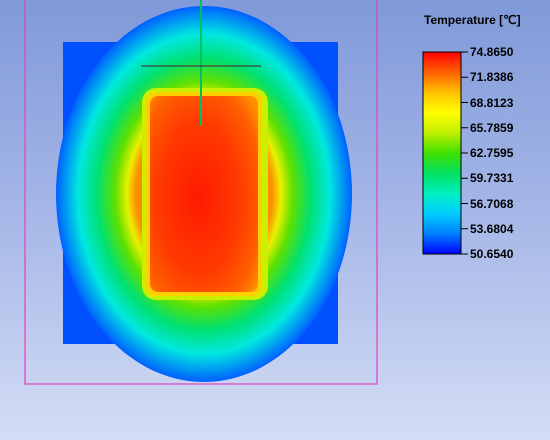  What do you see at coordinates (492, 203) in the screenshot?
I see `legend-tick-label: 56.7068` at bounding box center [492, 203].